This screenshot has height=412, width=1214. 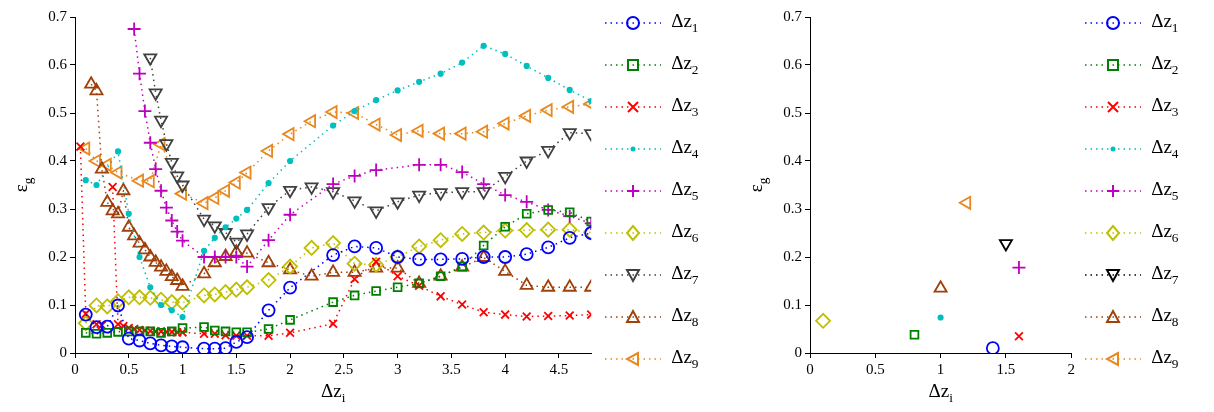 I want to click on x-tick-label: 3, so click(x=397, y=368).